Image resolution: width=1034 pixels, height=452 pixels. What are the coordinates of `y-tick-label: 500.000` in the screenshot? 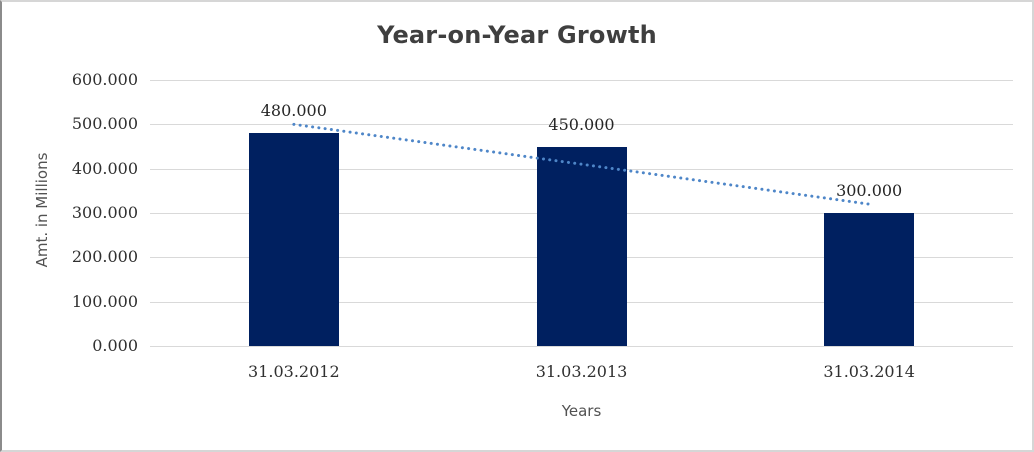 It's located at (104, 124).